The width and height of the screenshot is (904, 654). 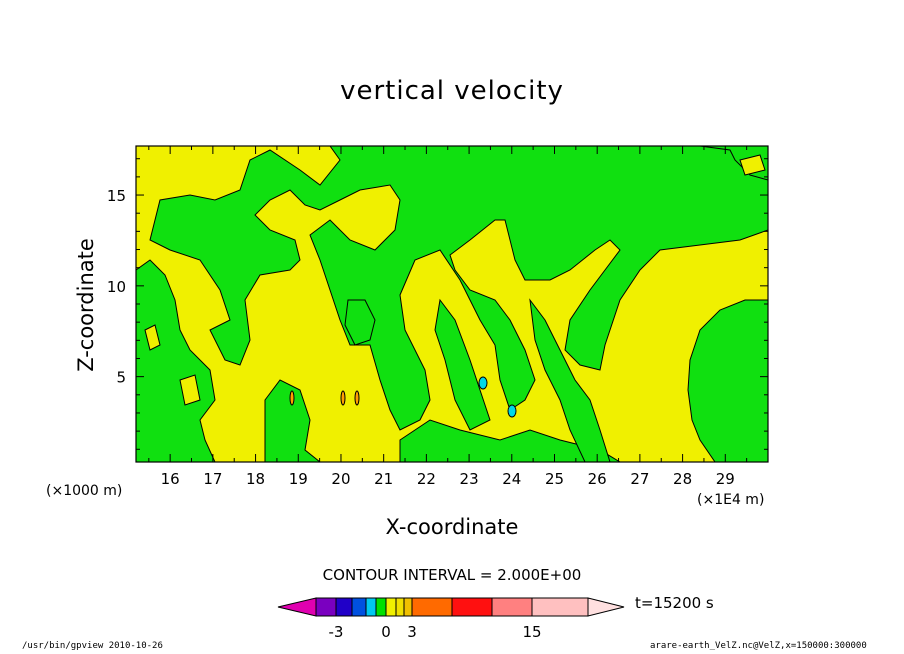 I want to click on colorbar: -3 0 3 15, so click(x=451, y=619).